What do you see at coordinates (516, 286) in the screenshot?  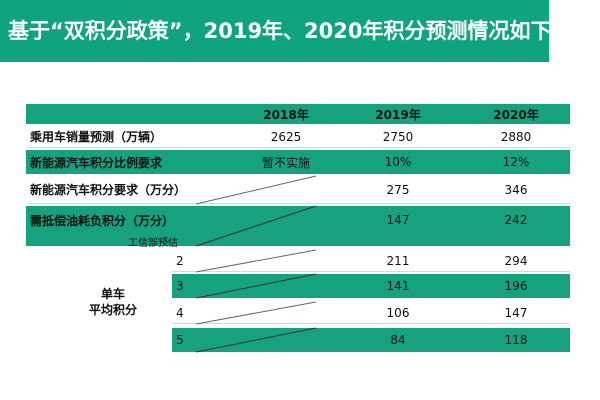 I see `cell-2020: 196` at bounding box center [516, 286].